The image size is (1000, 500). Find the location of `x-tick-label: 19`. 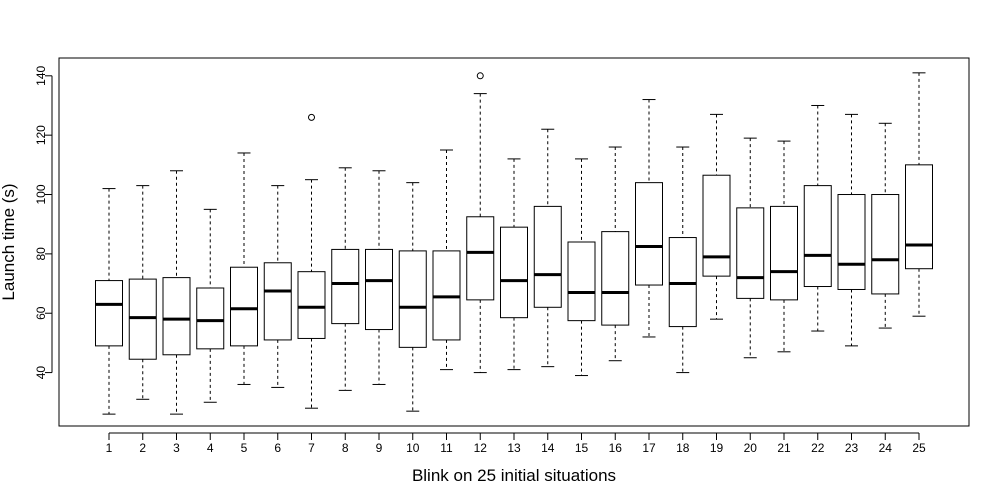

x-tick-label: 19 is located at coordinates (717, 448).